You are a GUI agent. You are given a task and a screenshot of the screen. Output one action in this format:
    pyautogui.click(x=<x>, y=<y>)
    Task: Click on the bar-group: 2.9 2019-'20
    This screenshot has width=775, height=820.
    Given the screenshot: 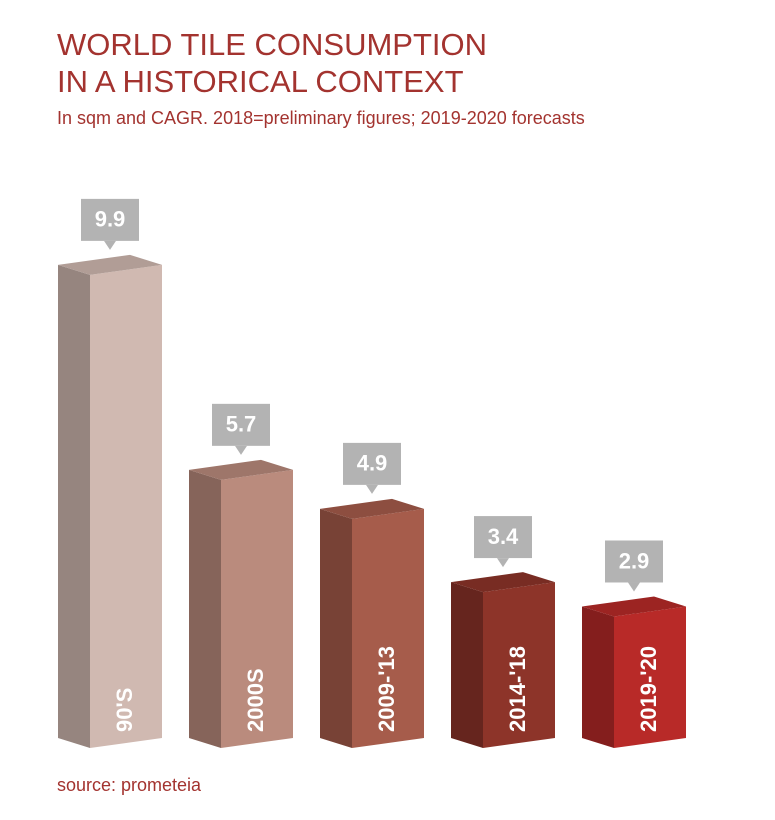 What is the action you would take?
    pyautogui.click(x=634, y=644)
    